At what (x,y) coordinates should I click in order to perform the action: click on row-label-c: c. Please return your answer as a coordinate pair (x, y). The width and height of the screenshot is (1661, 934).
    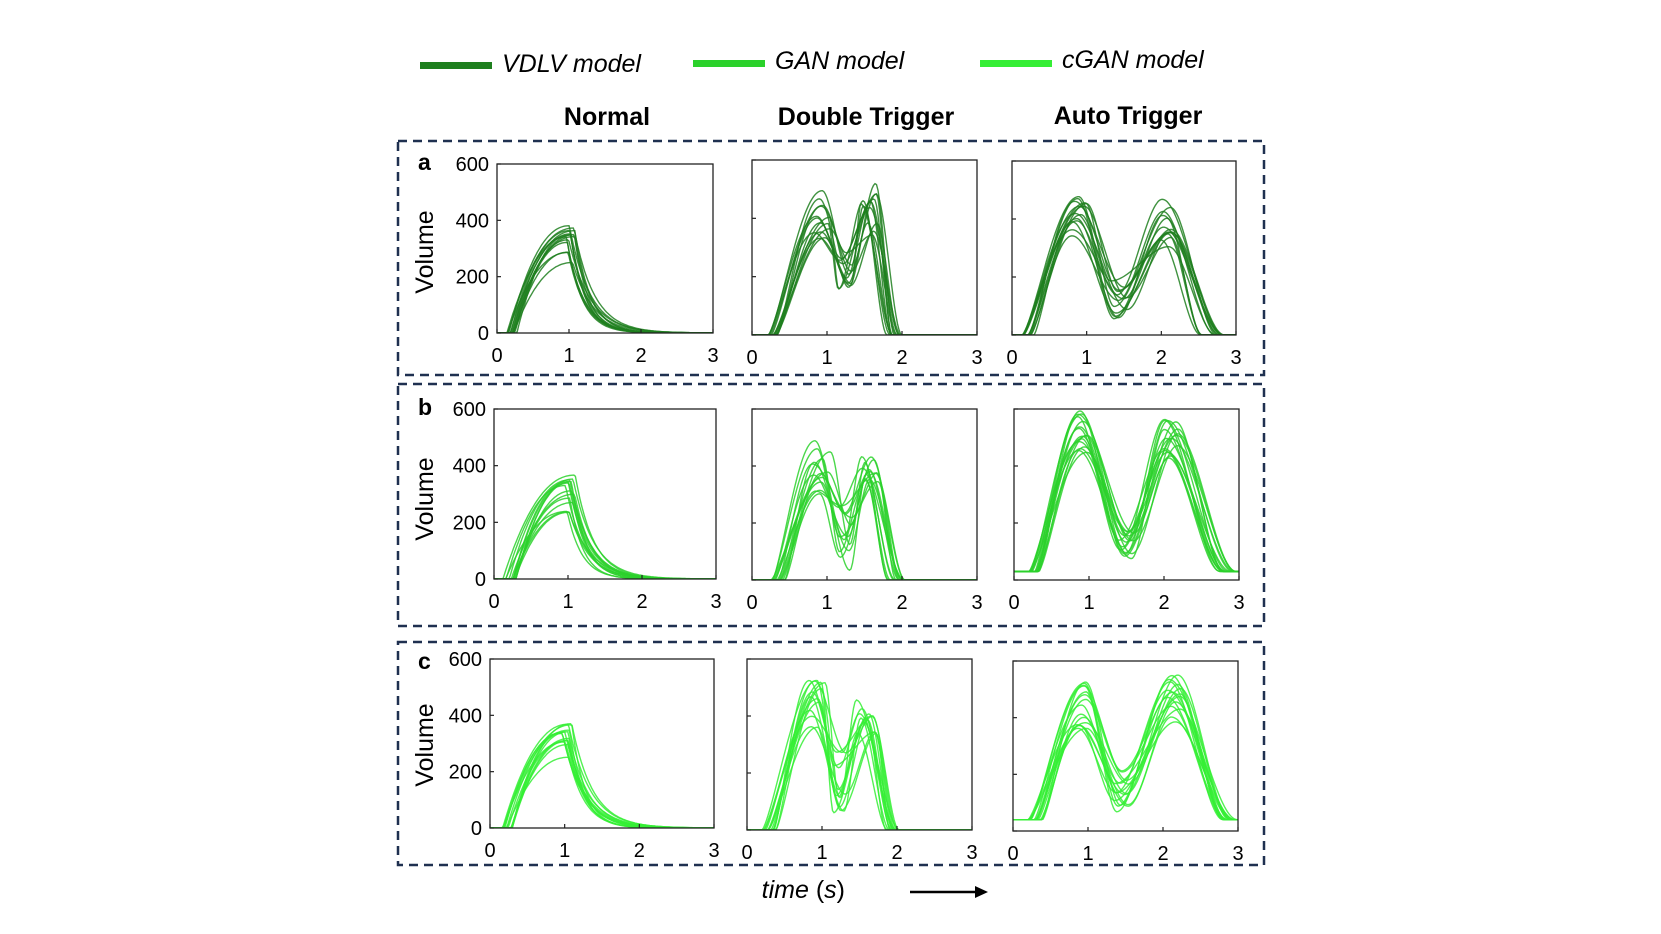
    Looking at the image, I should click on (424, 661).